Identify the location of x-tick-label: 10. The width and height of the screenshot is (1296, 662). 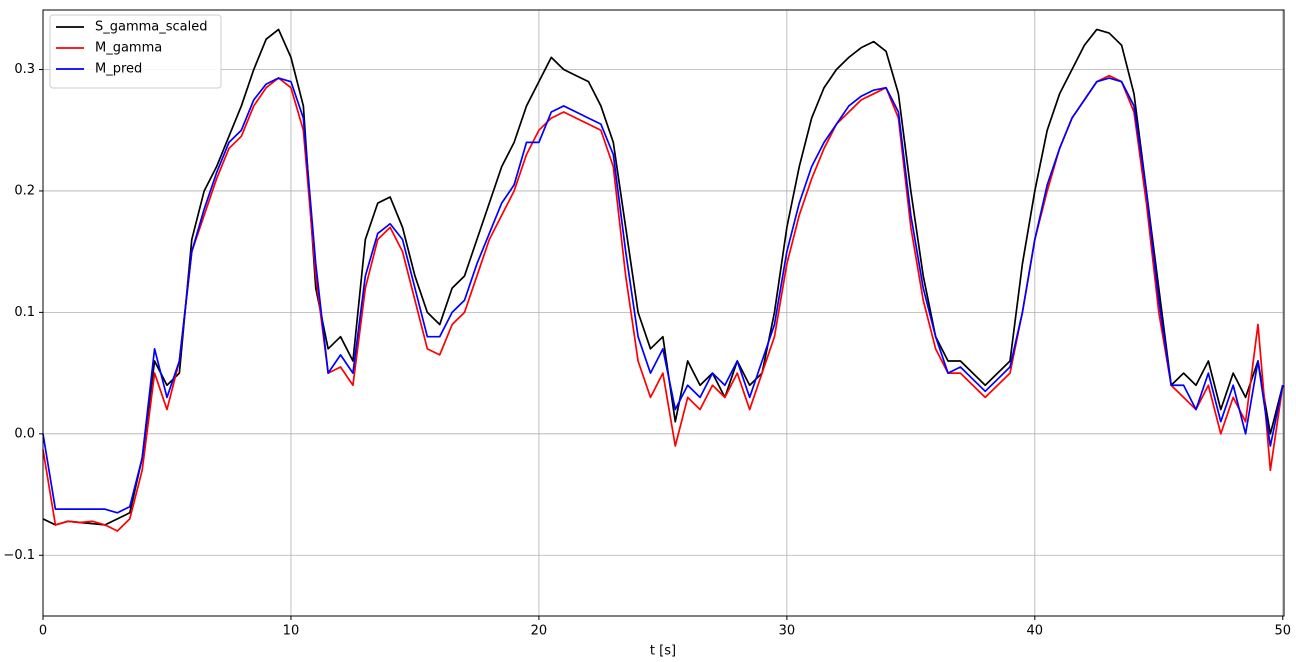
(291, 631).